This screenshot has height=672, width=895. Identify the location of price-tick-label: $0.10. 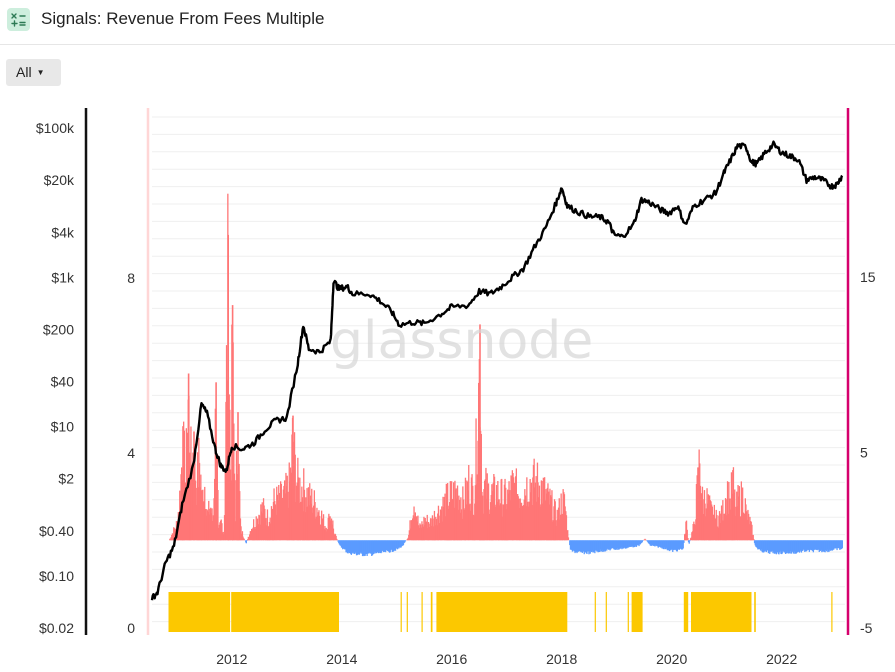
(56, 576).